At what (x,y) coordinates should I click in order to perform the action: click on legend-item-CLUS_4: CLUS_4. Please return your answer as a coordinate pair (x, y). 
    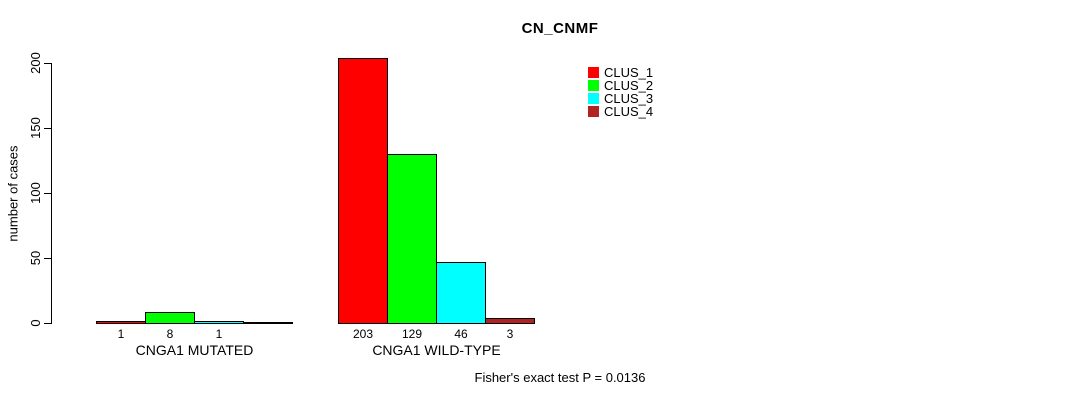
    Looking at the image, I should click on (620, 111).